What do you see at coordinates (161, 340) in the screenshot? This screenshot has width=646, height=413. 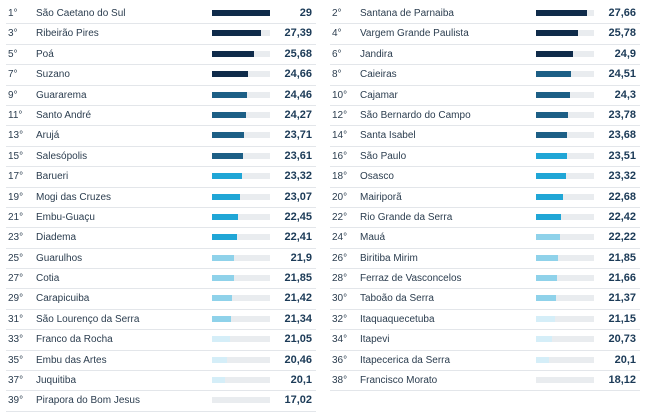 I see `ranking-row: 33° Franco da Rocha 21,05` at bounding box center [161, 340].